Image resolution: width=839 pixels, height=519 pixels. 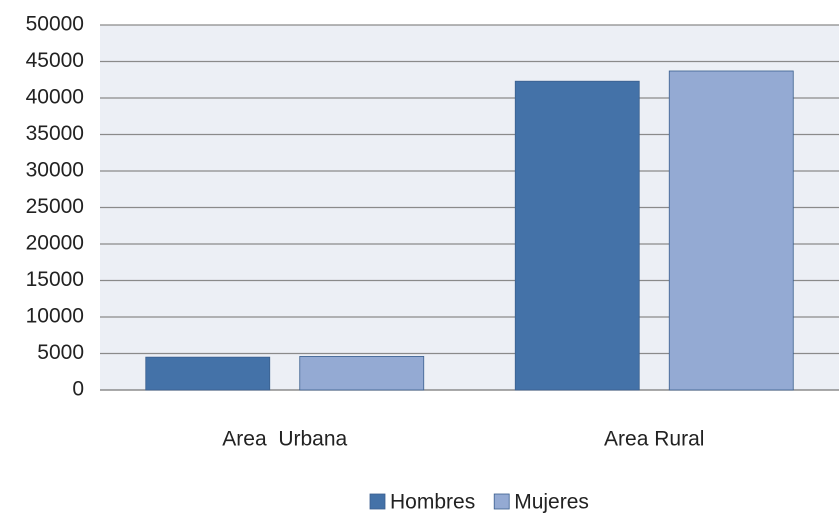 I want to click on y-tick-label: 5000, so click(x=60, y=352).